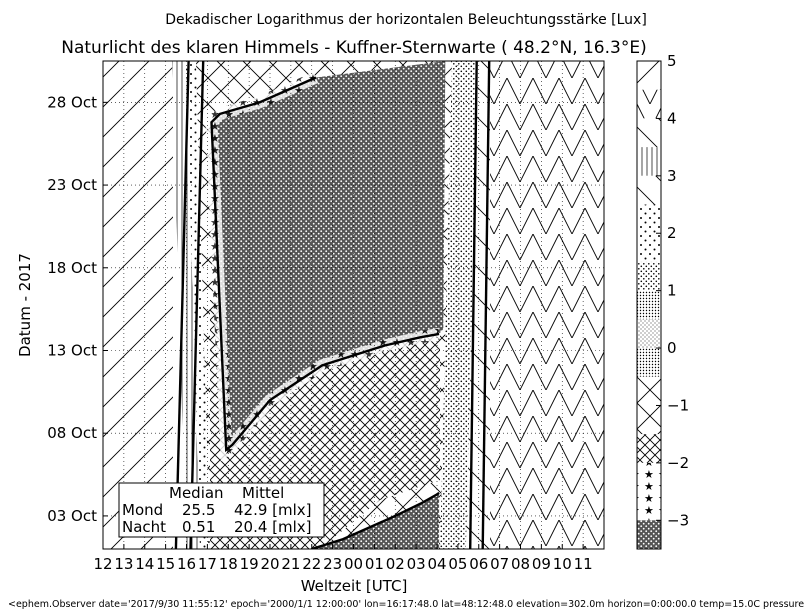  What do you see at coordinates (547, 305) in the screenshot?
I see `daylight-region-right` at bounding box center [547, 305].